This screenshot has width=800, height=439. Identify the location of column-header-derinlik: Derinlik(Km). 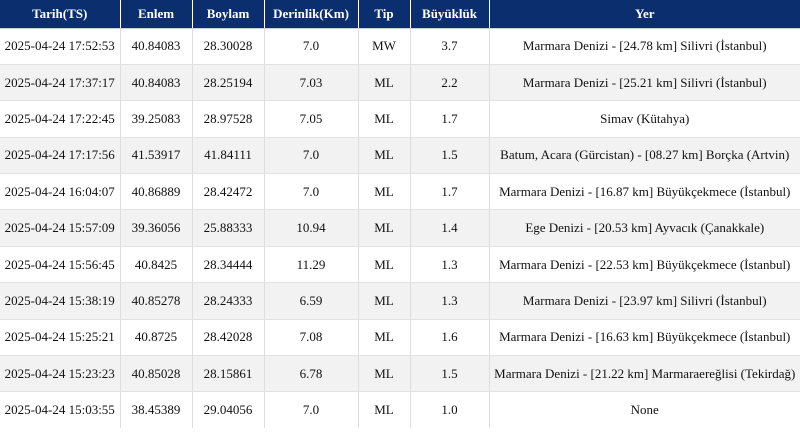
(311, 14).